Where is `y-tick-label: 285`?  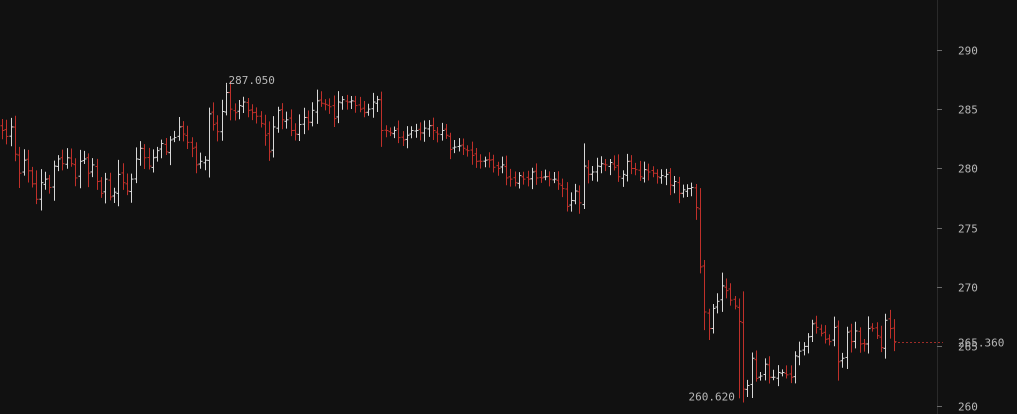 y-tick-label: 285 is located at coordinates (968, 110).